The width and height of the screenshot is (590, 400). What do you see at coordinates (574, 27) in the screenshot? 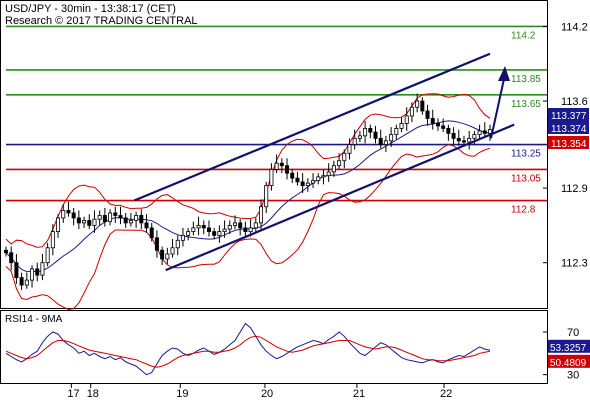
I see `price-axis-label-114.2: 114.2` at bounding box center [574, 27].